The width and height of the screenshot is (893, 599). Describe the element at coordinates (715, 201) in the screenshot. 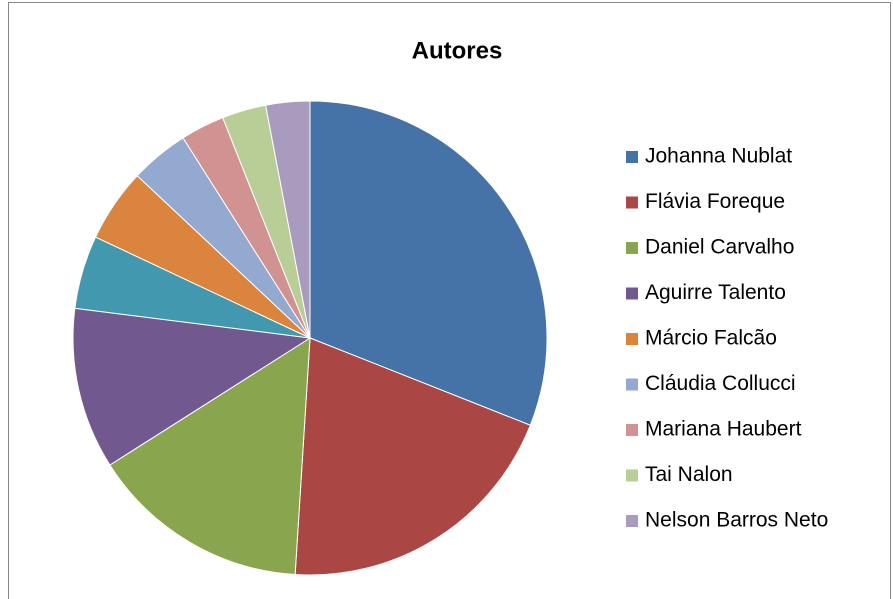

I see `legend-label: Flávia Foreque` at that location.